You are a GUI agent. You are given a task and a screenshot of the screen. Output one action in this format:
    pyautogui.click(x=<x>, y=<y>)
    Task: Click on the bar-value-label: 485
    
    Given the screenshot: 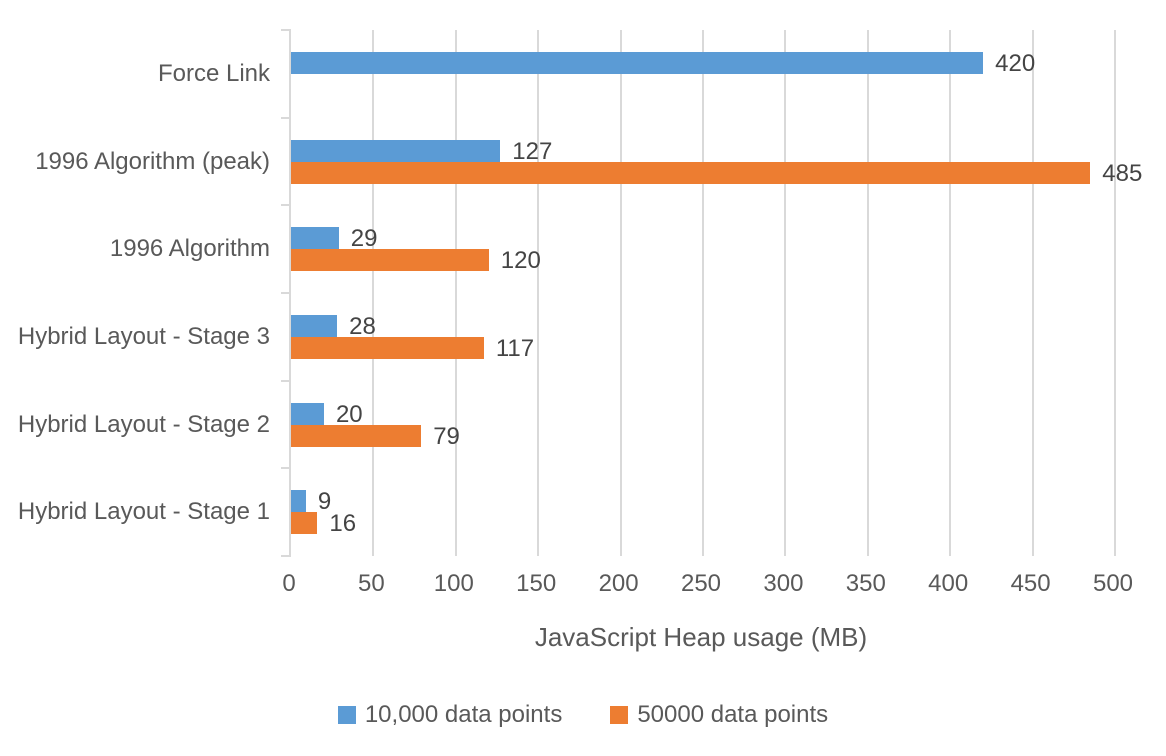 What is the action you would take?
    pyautogui.click(x=1122, y=173)
    